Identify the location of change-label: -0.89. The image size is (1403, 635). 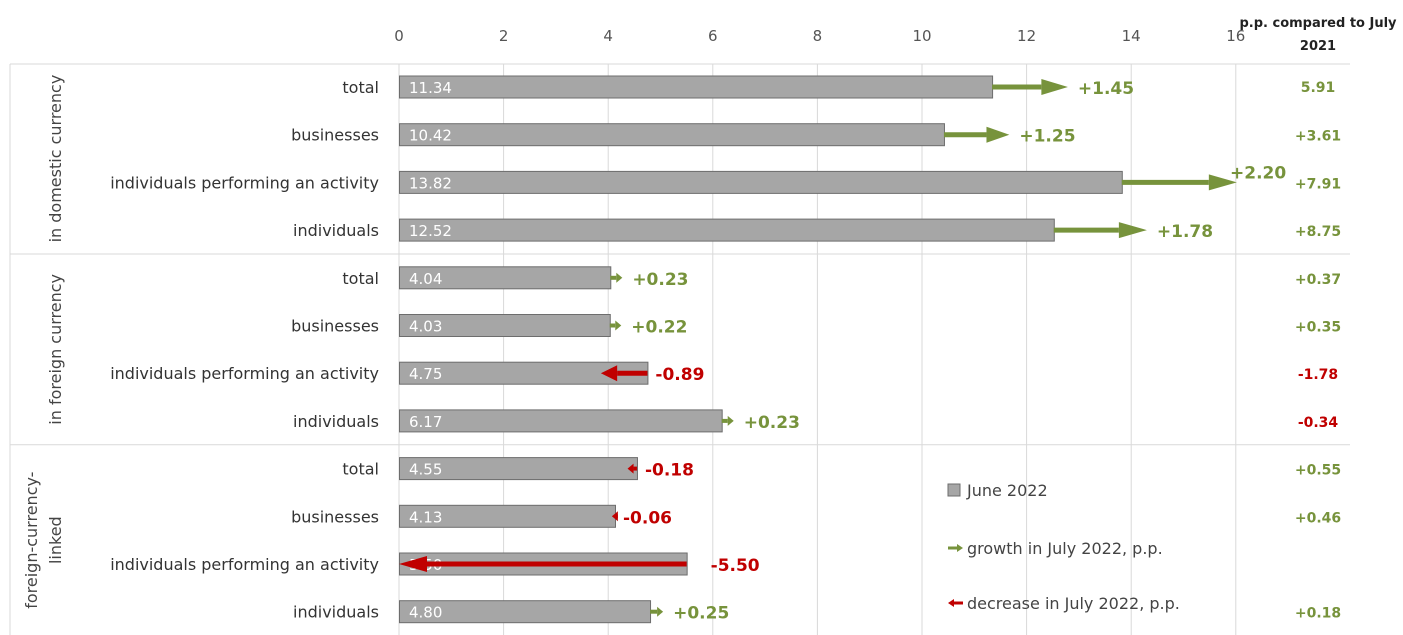
(679, 375).